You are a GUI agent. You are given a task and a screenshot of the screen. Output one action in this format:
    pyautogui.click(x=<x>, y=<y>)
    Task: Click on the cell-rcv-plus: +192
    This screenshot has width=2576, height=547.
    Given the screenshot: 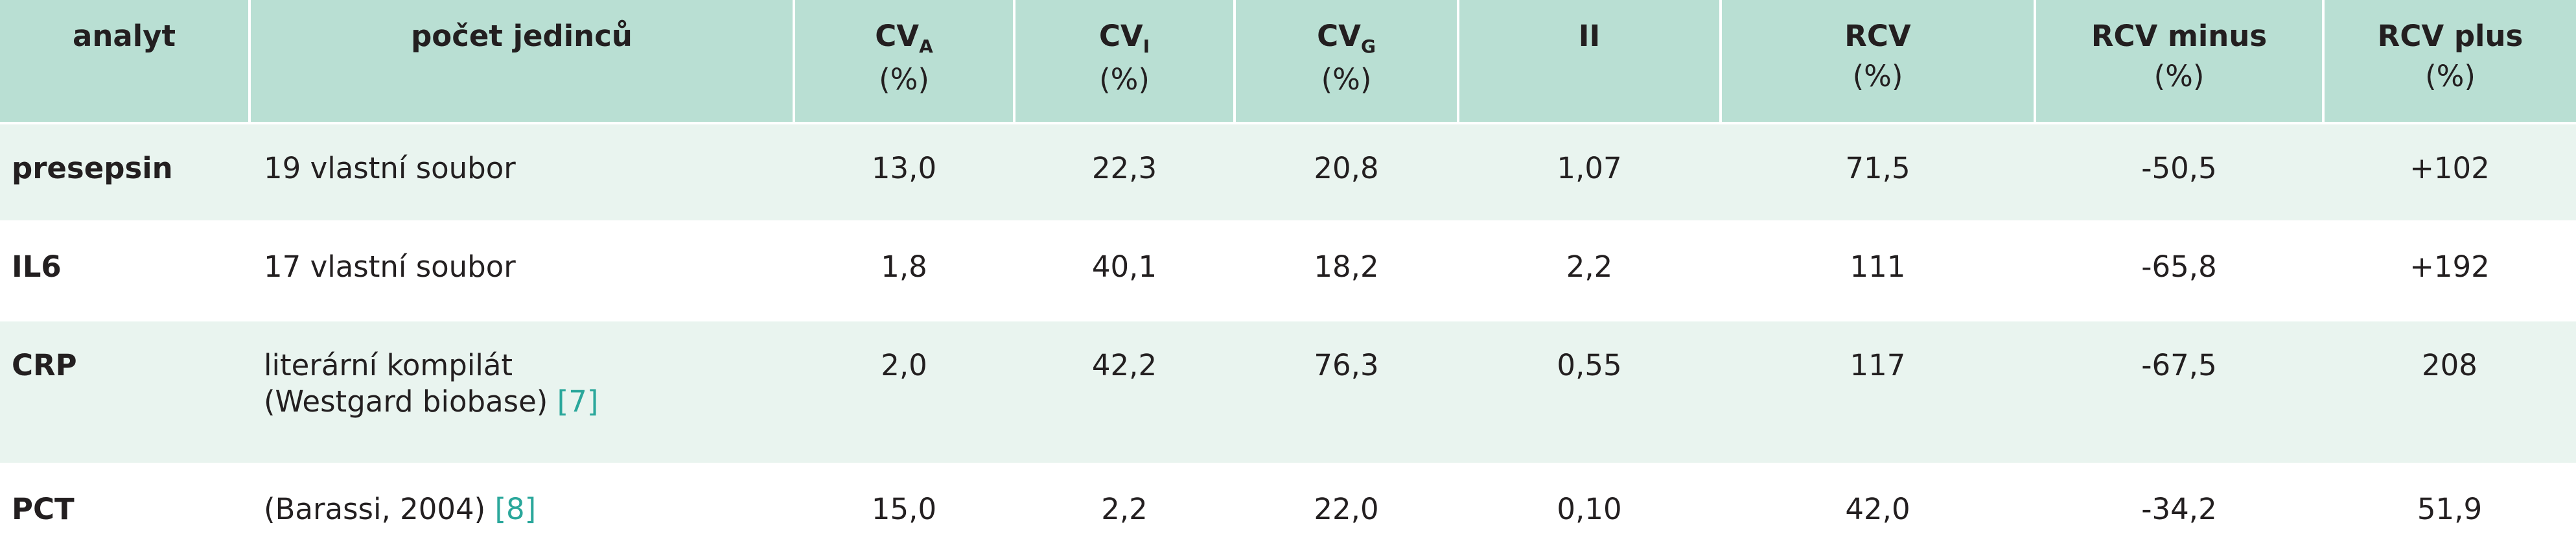 What is the action you would take?
    pyautogui.click(x=2450, y=267)
    